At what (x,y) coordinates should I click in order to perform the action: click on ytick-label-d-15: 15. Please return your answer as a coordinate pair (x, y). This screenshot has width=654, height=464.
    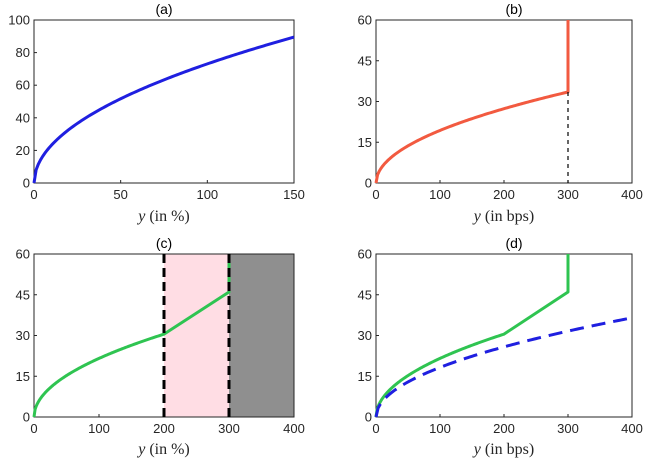
    Looking at the image, I should click on (365, 376).